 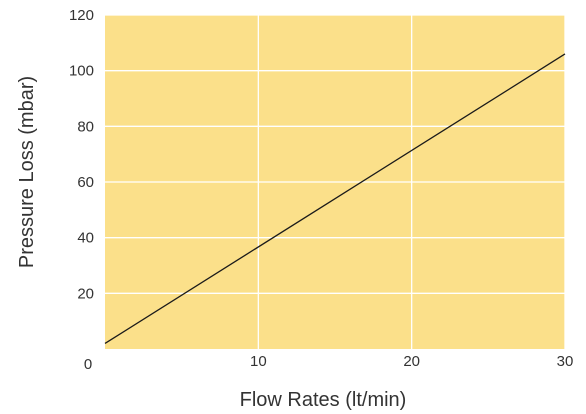 What do you see at coordinates (411, 361) in the screenshot?
I see `x-tick-label: 20` at bounding box center [411, 361].